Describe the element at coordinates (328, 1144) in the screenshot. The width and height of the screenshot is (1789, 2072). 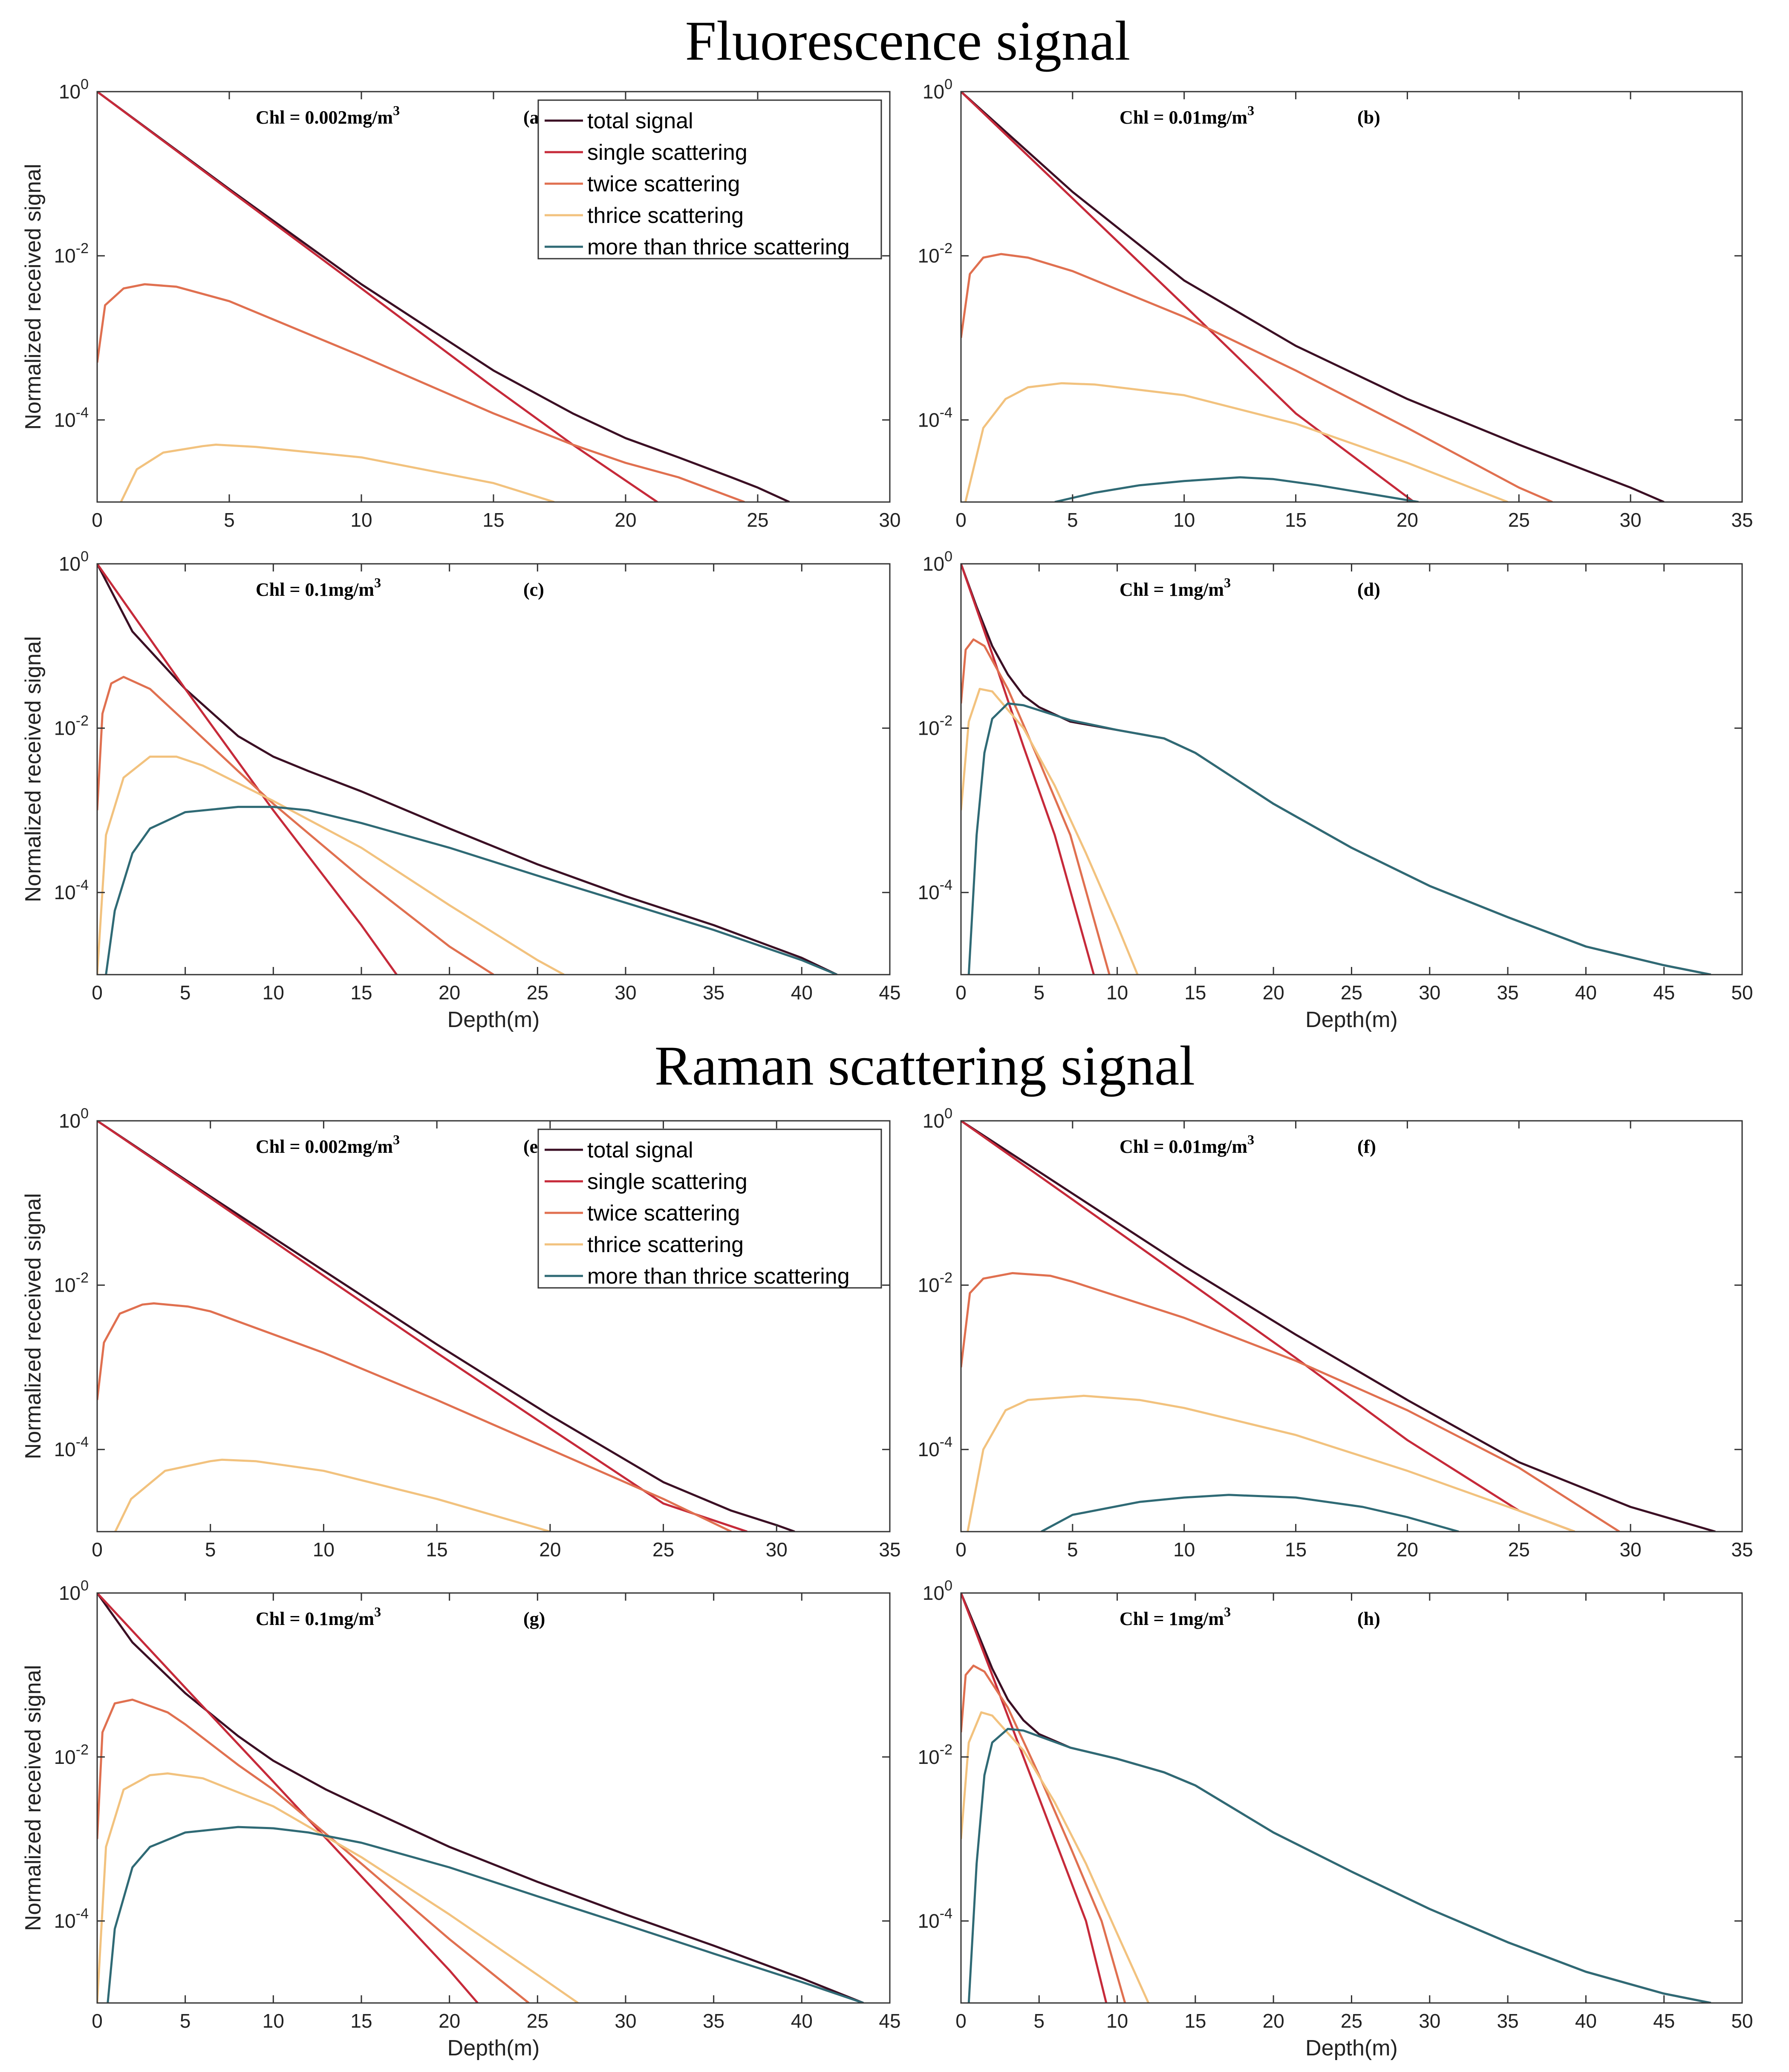
I see `chl-annotation: Chl = 0.002mg/m3` at that location.